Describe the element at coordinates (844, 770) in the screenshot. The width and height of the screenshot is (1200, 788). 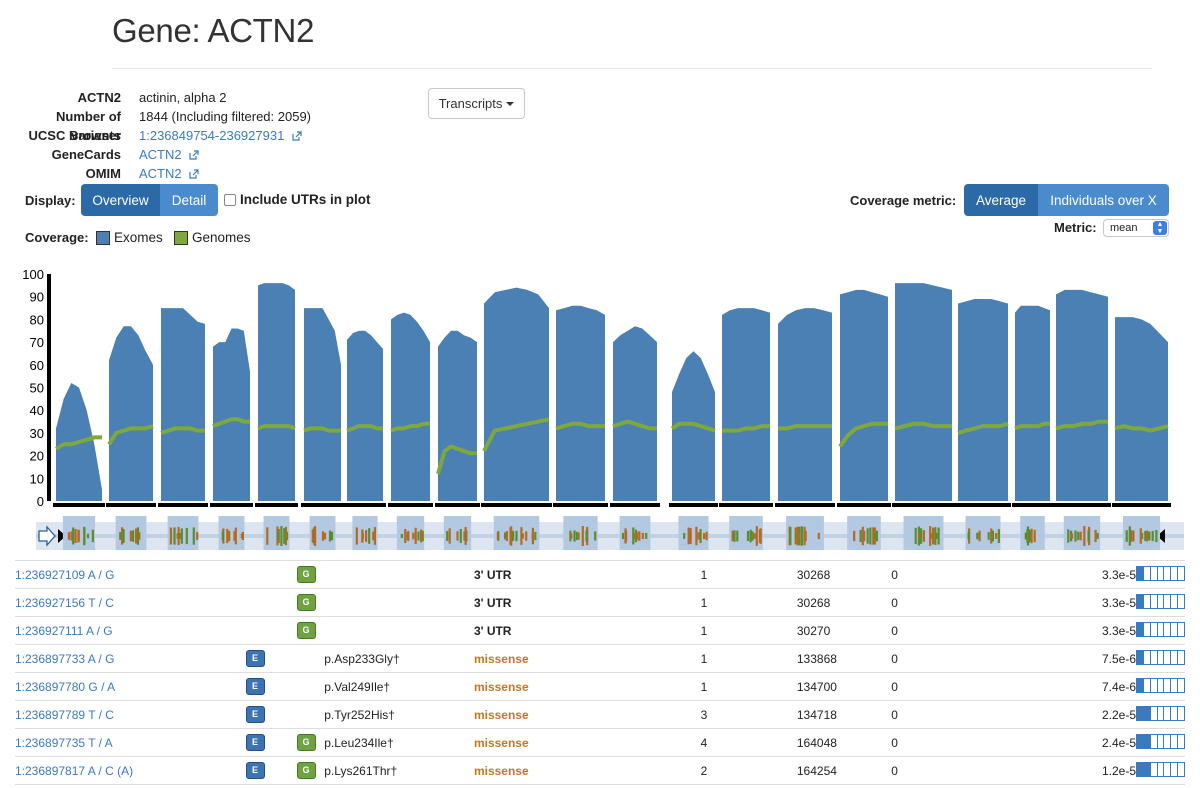
I see `allele-number: 164254` at that location.